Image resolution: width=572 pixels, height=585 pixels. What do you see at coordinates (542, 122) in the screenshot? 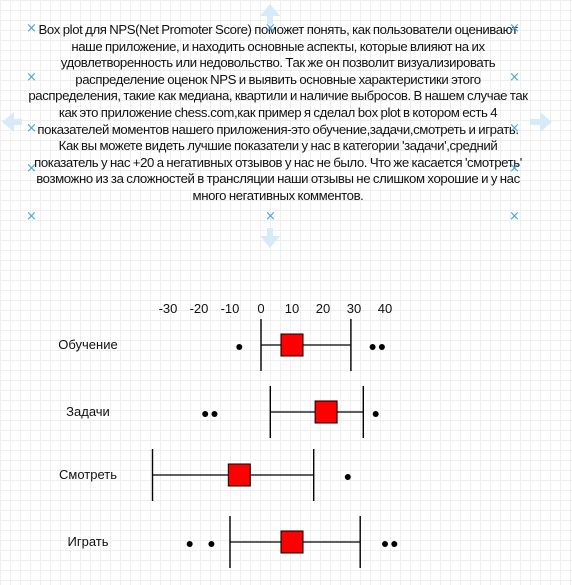
I see `arrow-right-icon` at bounding box center [542, 122].